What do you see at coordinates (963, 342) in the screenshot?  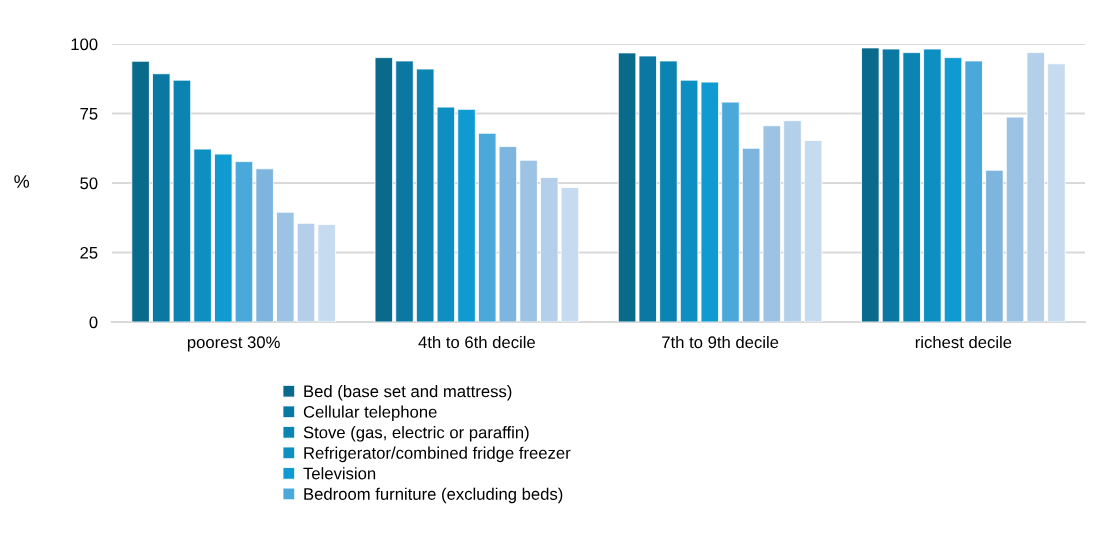 I see `x-tick-label: richest decile` at bounding box center [963, 342].